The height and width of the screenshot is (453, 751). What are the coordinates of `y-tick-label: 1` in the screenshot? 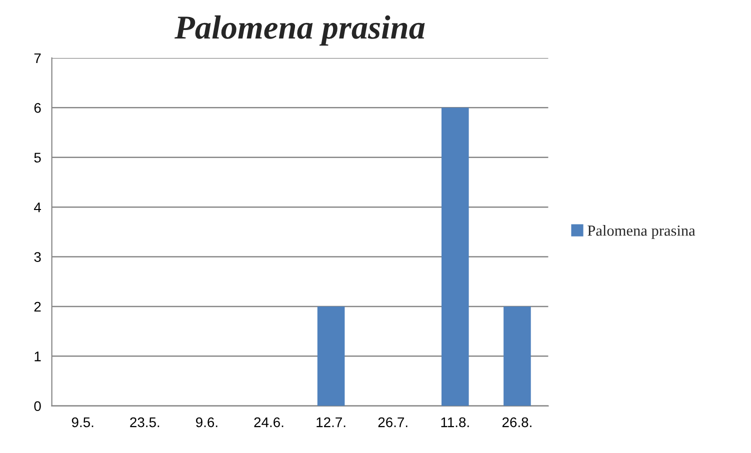 It's located at (37, 357).